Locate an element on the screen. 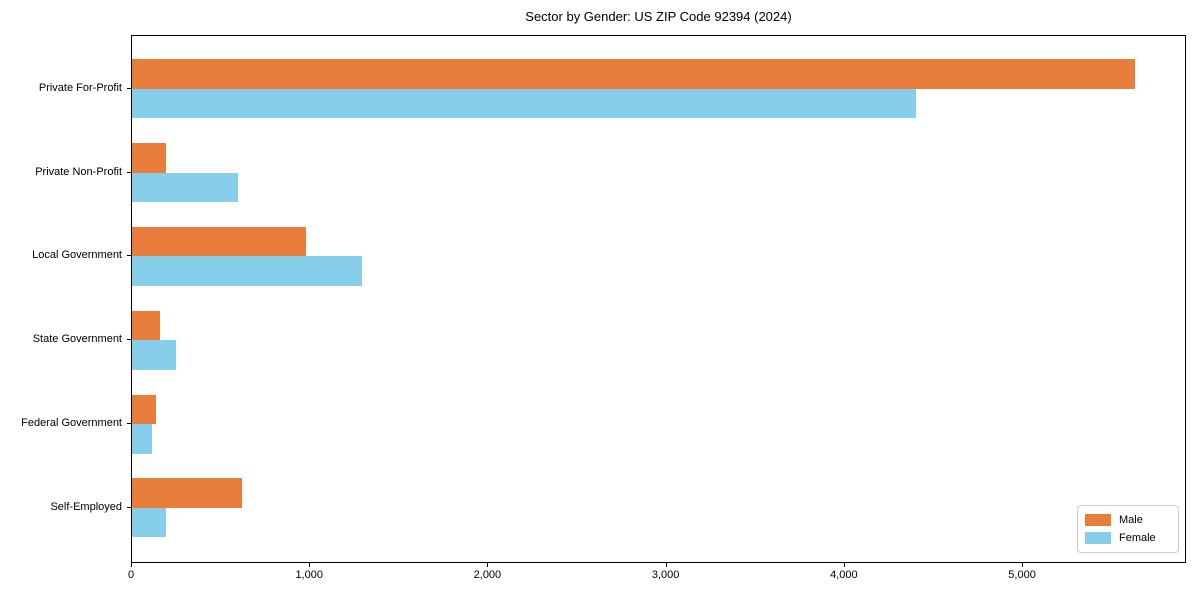 This screenshot has width=1200, height=600. x-tick-label: 0 is located at coordinates (131, 575).